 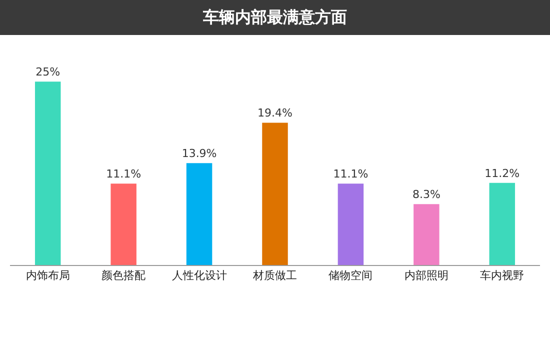 I want to click on data-label: 8.3%, so click(x=426, y=195).